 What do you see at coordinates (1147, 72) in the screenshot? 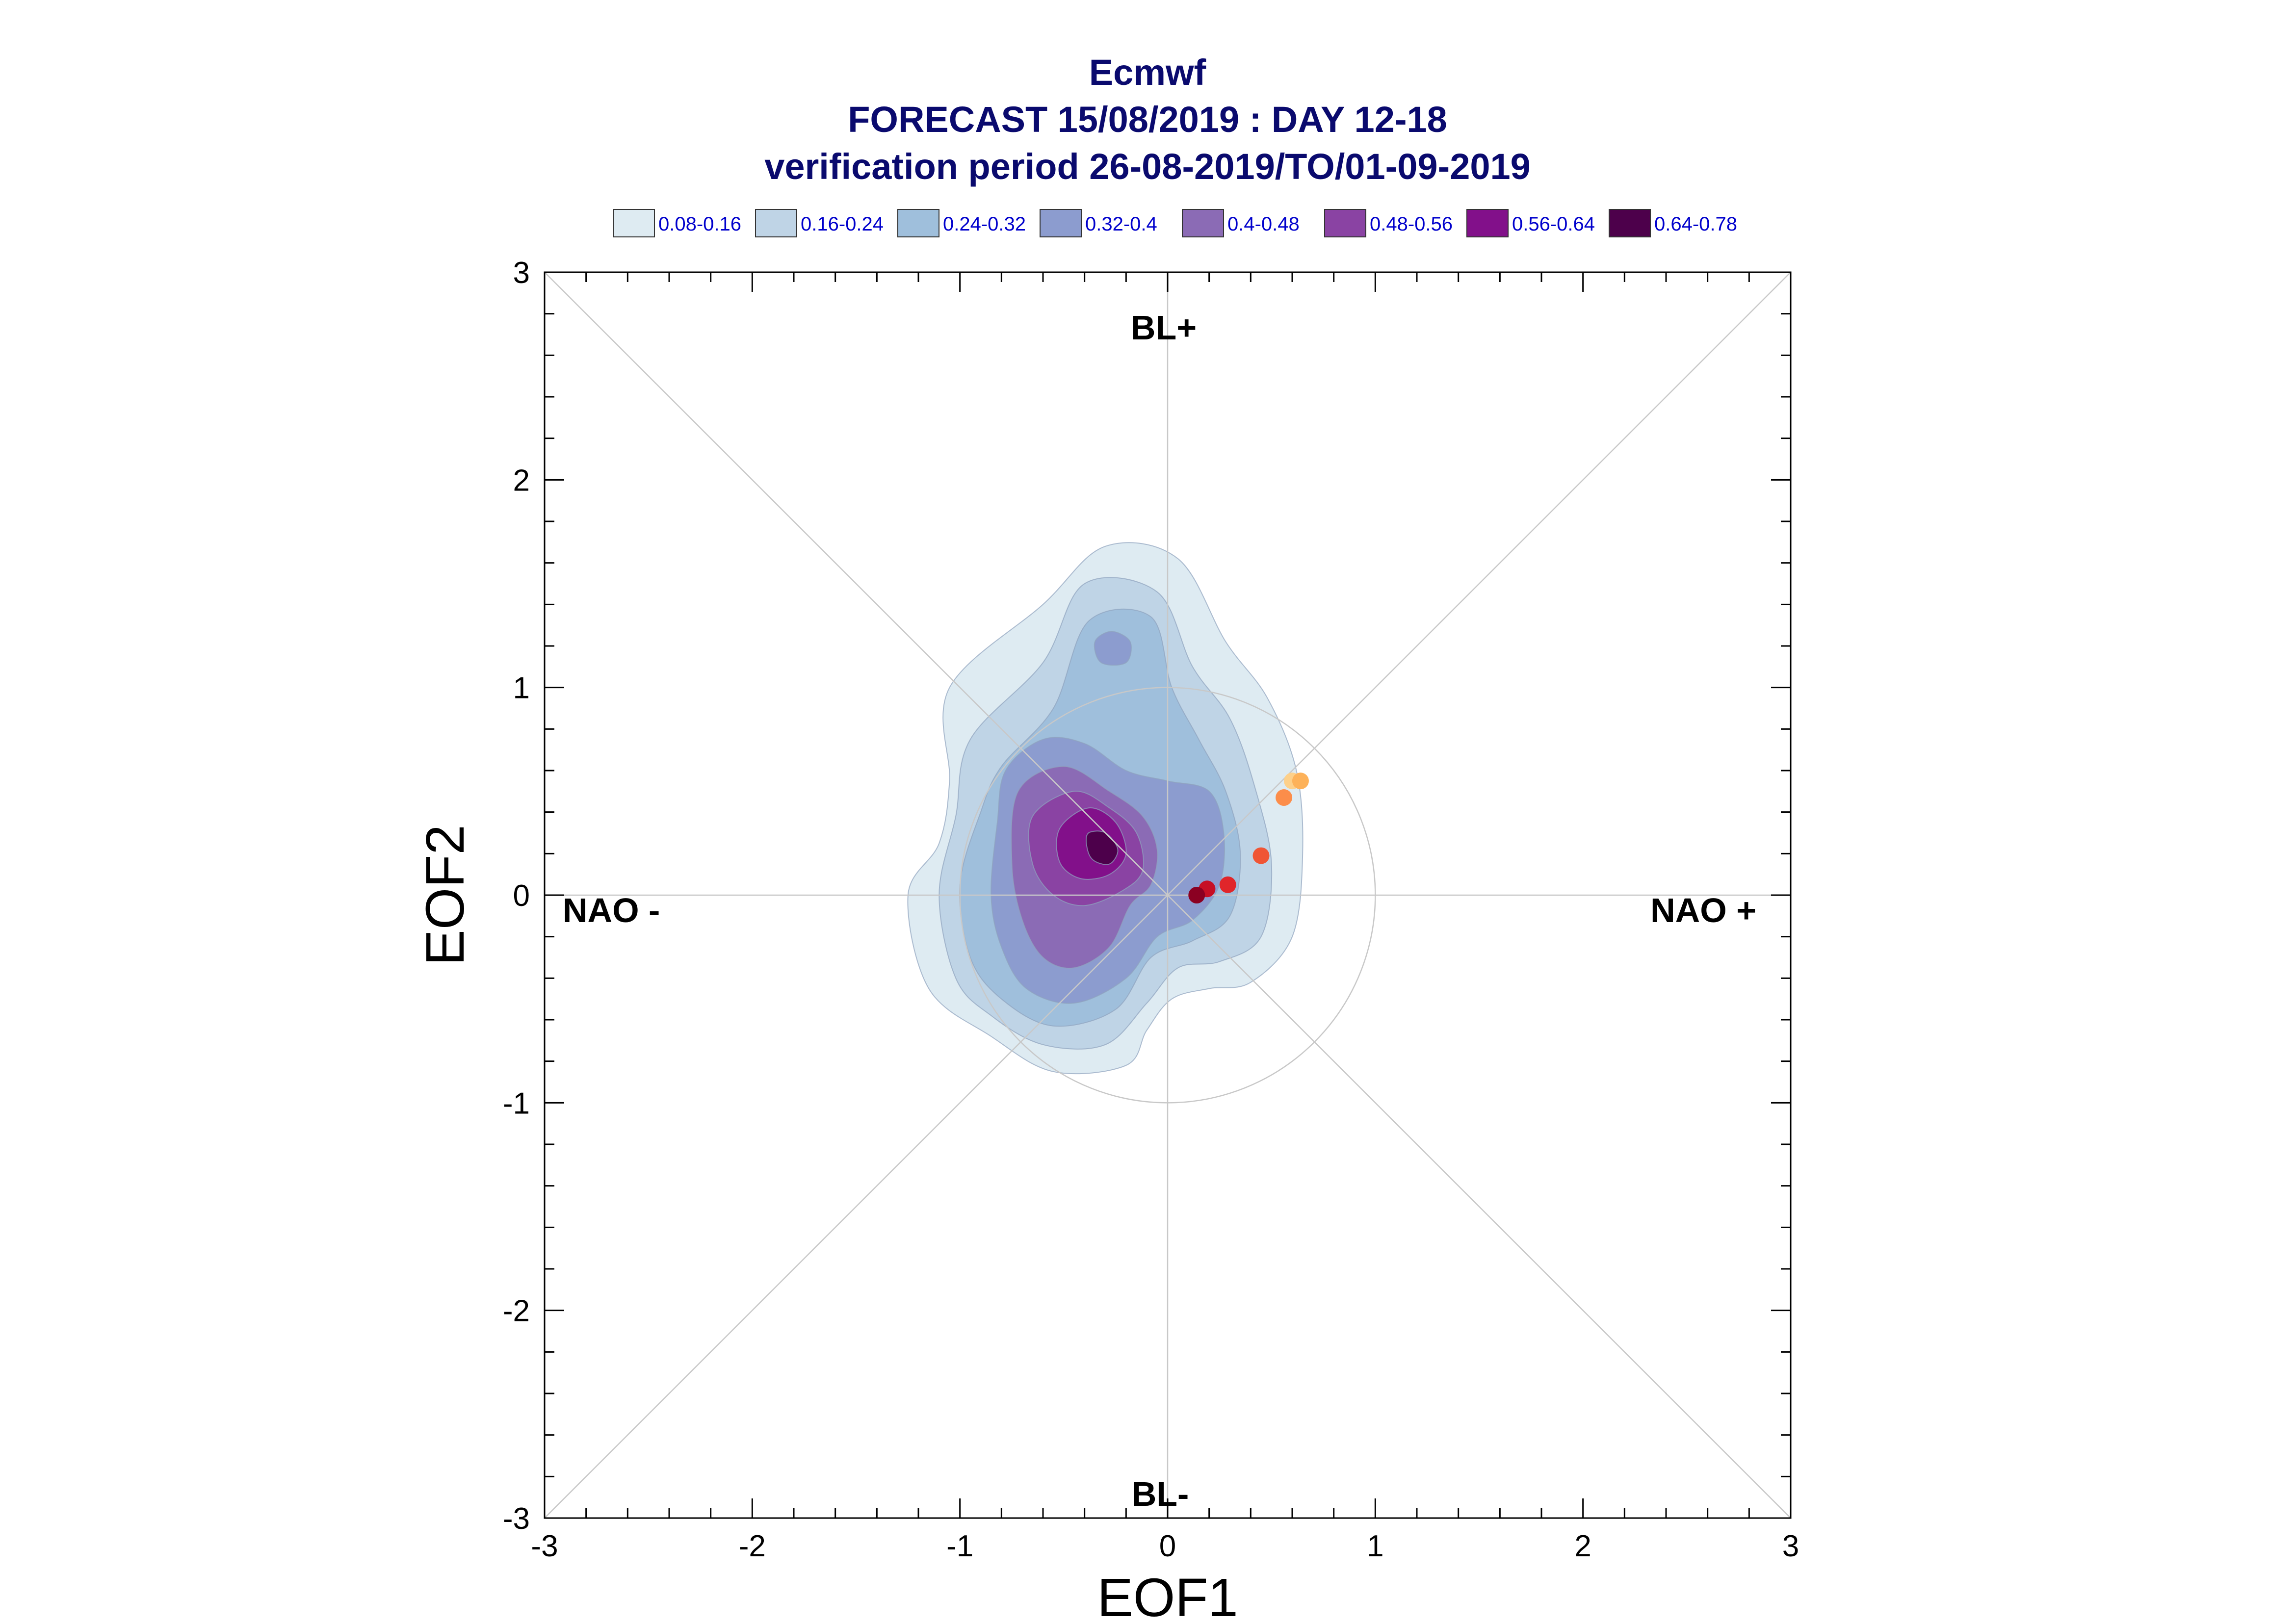
I see `title-line-1: Ecmwf` at bounding box center [1147, 72].